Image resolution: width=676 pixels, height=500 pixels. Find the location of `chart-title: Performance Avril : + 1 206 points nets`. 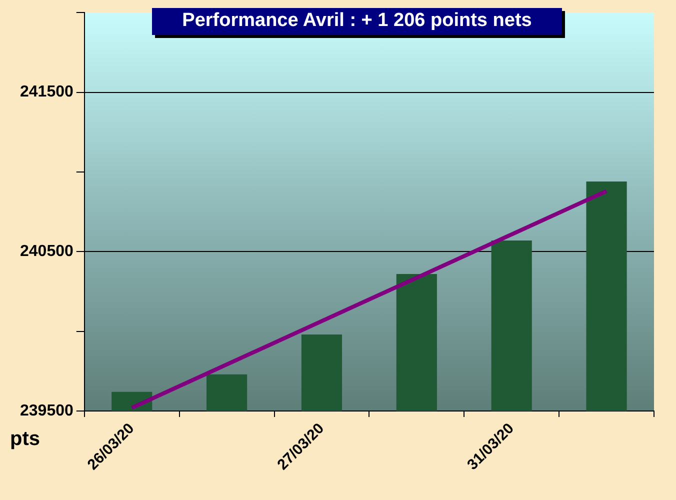

chart-title: Performance Avril : + 1 206 points nets is located at coordinates (357, 21).